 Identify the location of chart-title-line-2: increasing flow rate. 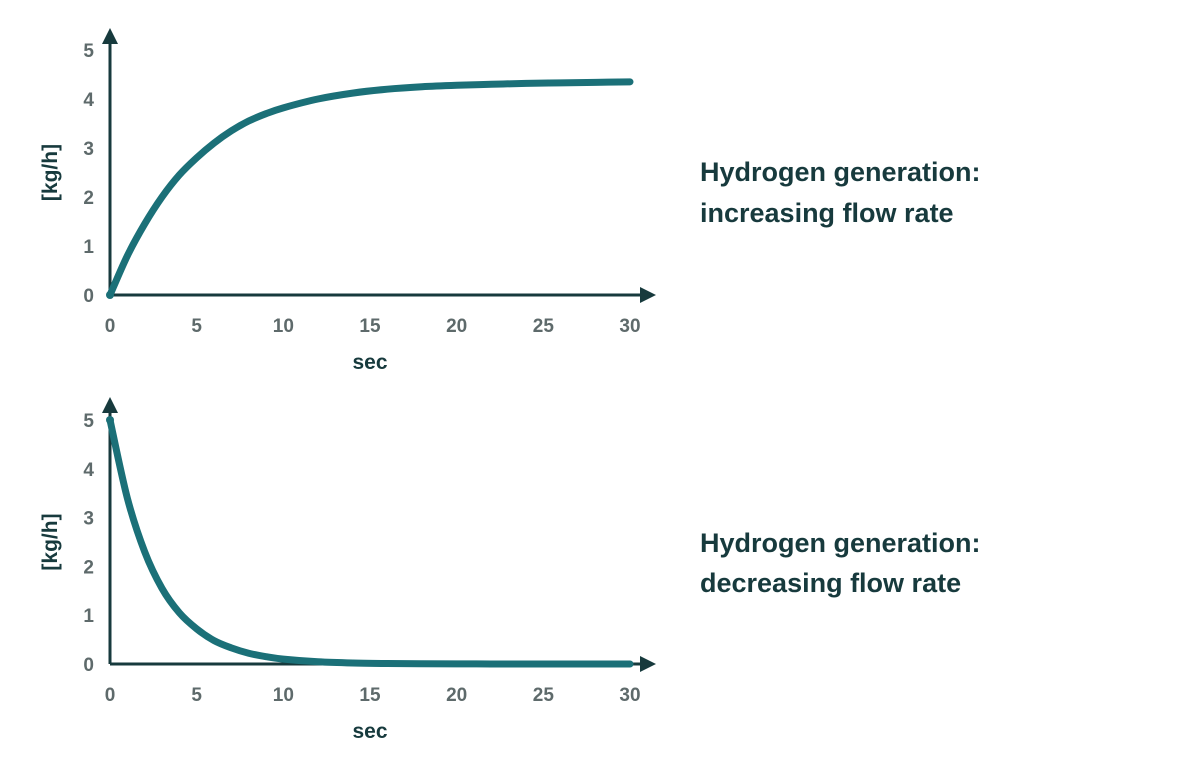
(827, 213).